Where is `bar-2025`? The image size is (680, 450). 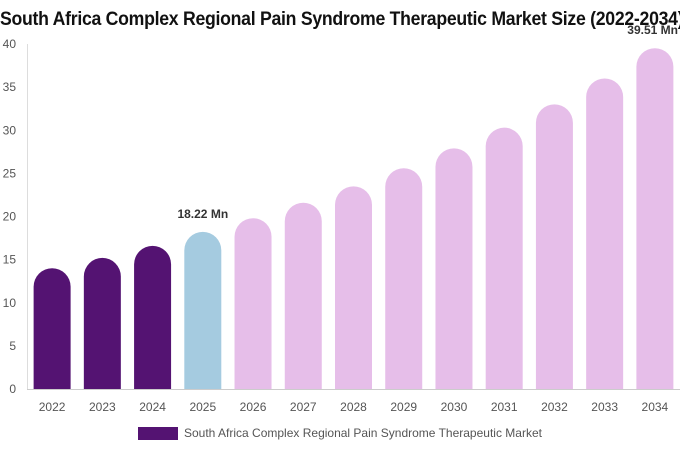
bar-2025 is located at coordinates (203, 310).